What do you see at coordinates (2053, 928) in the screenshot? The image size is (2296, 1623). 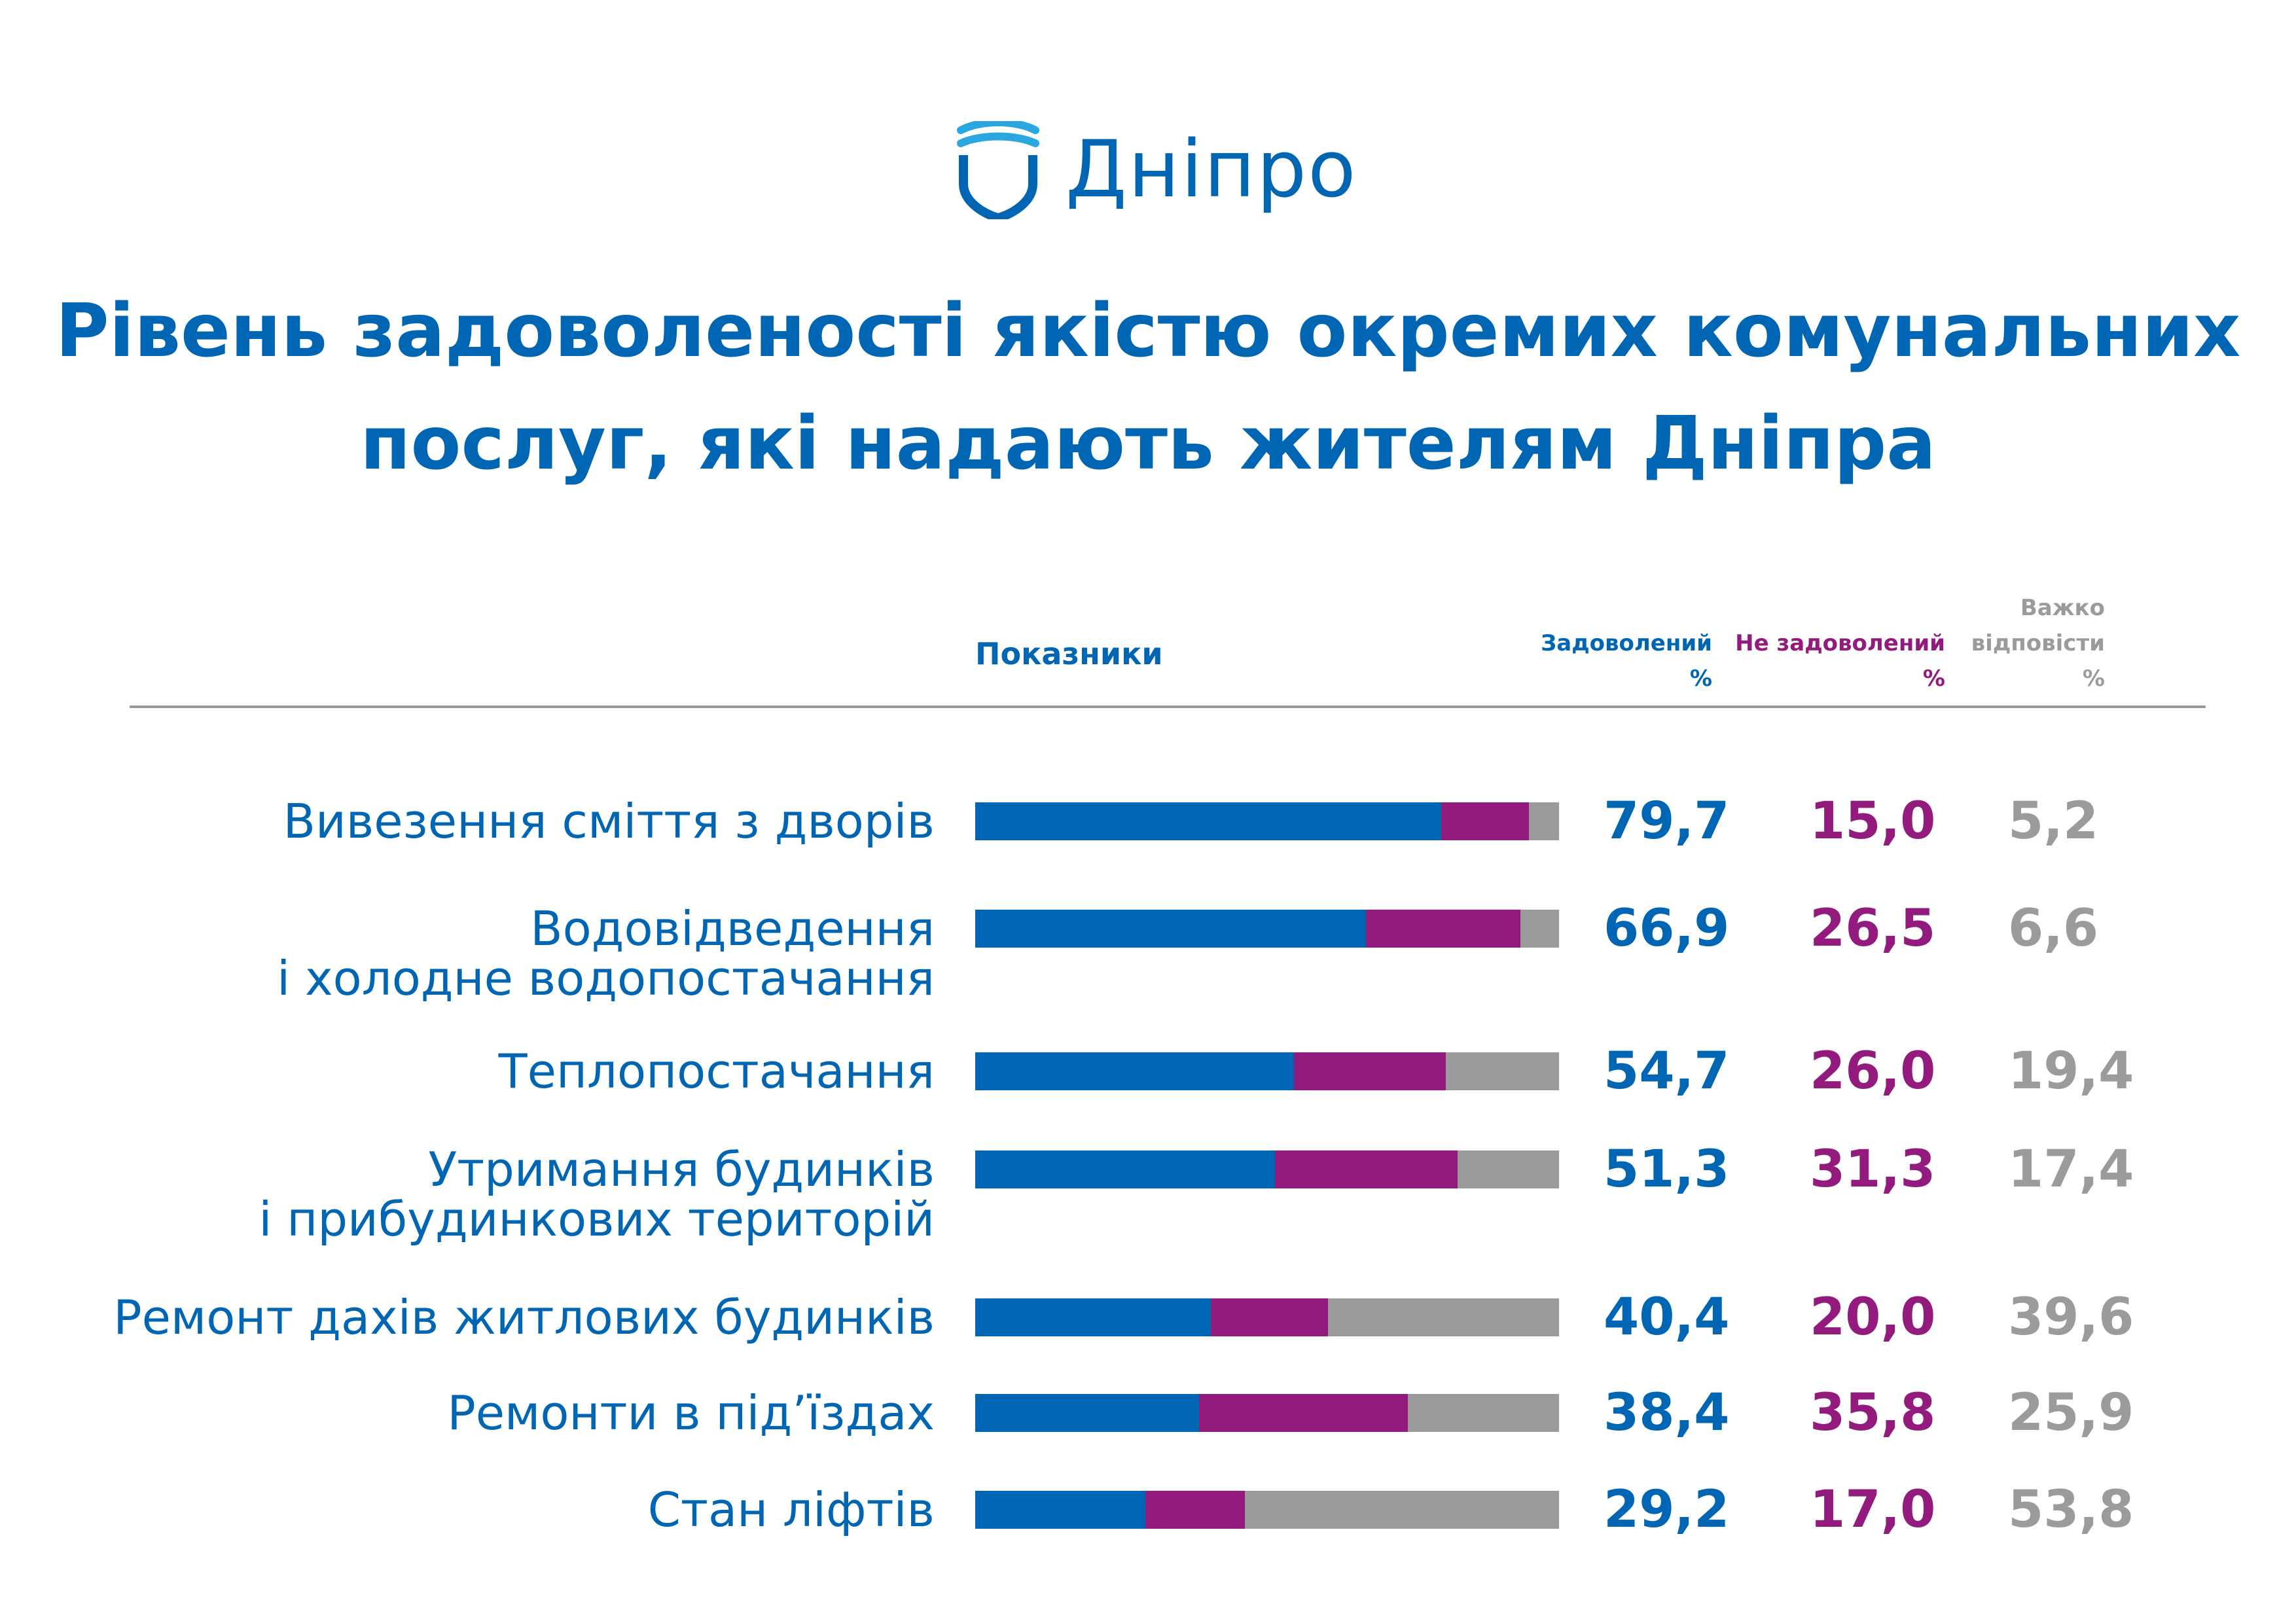 I see `data-label-hard: 6,6` at bounding box center [2053, 928].